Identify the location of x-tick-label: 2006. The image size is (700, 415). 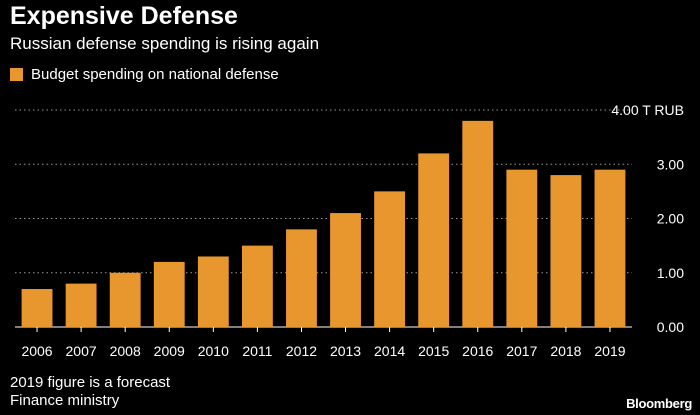
(36, 351).